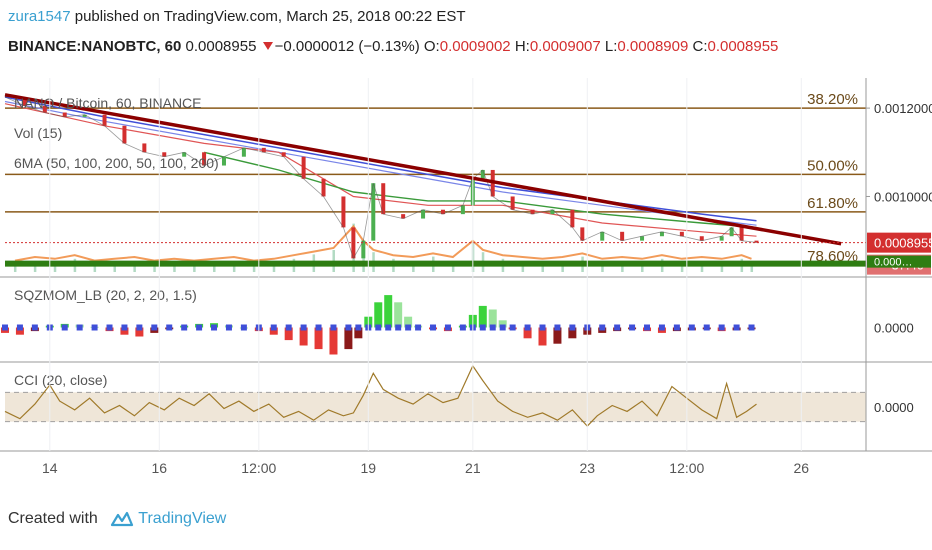 The height and width of the screenshot is (550, 932). Describe the element at coordinates (802, 468) in the screenshot. I see `time-tick-label: 26` at that location.